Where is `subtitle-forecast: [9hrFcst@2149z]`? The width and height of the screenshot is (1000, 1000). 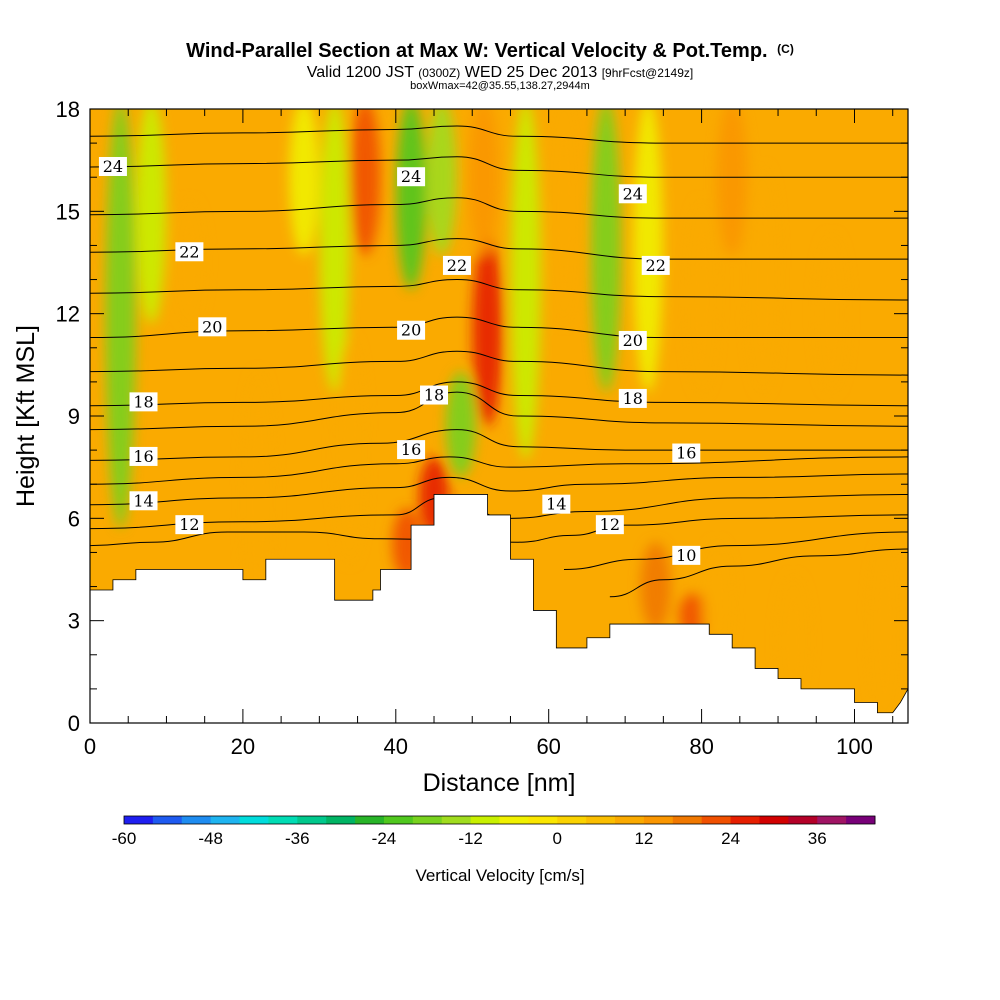 subtitle-forecast: [9hrFcst@2149z] is located at coordinates (648, 73).